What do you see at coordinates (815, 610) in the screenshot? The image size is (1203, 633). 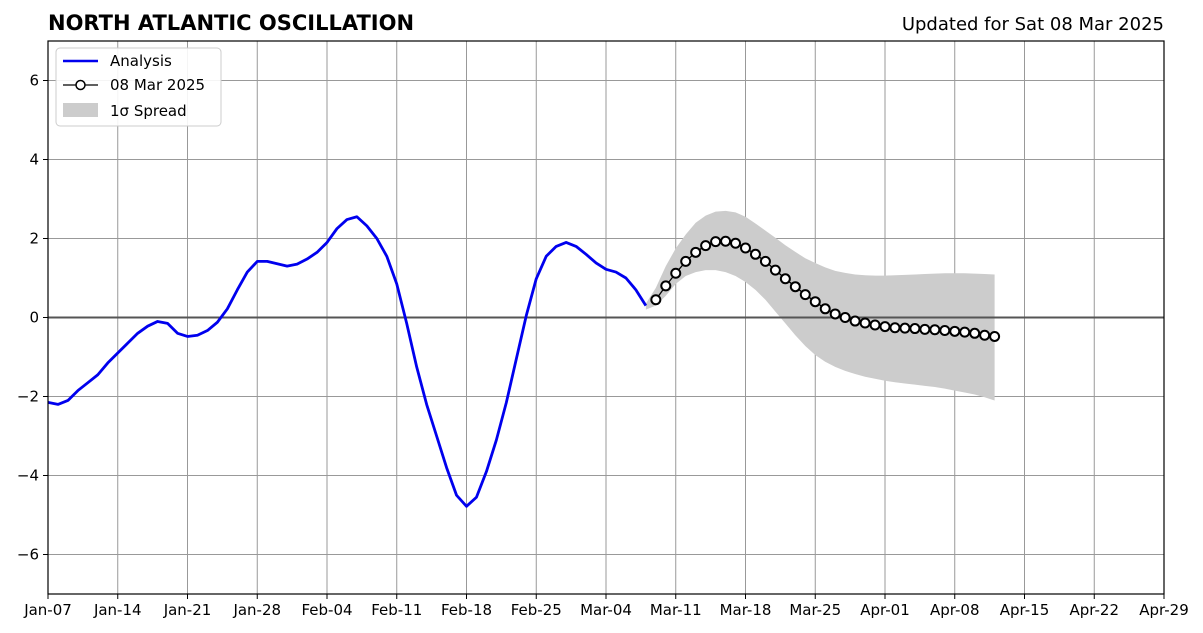 I see `x-tick-label: Mar-25` at bounding box center [815, 610].